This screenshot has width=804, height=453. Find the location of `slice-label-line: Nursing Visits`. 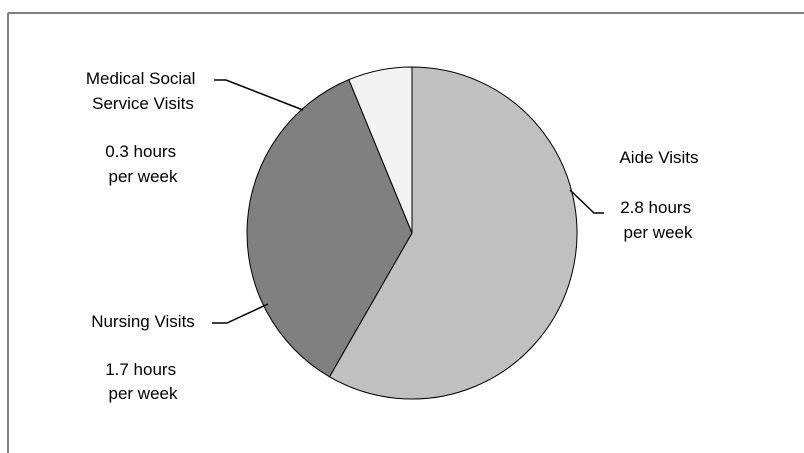

slice-label-line: Nursing Visits is located at coordinates (143, 321).